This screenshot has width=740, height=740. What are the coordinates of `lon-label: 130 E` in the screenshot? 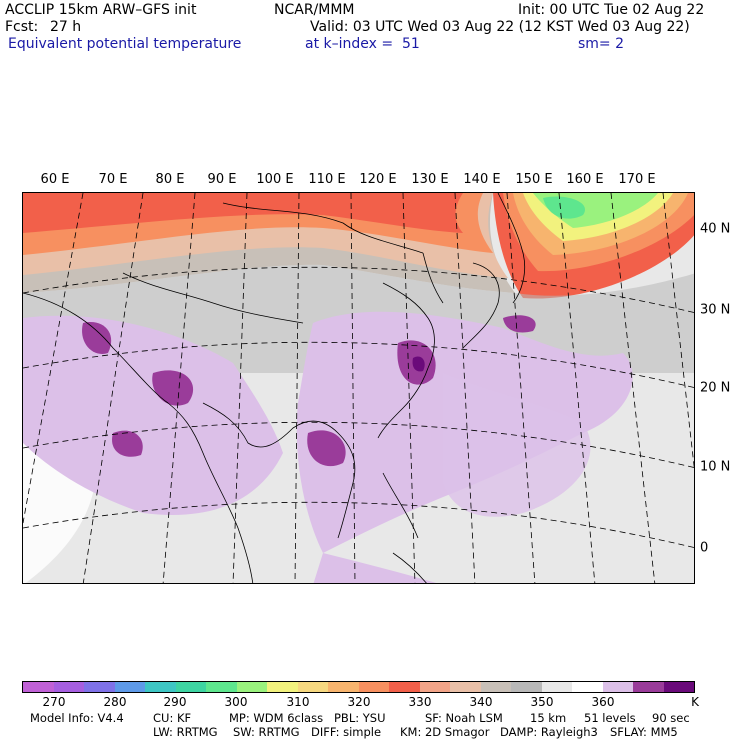 It's located at (430, 179).